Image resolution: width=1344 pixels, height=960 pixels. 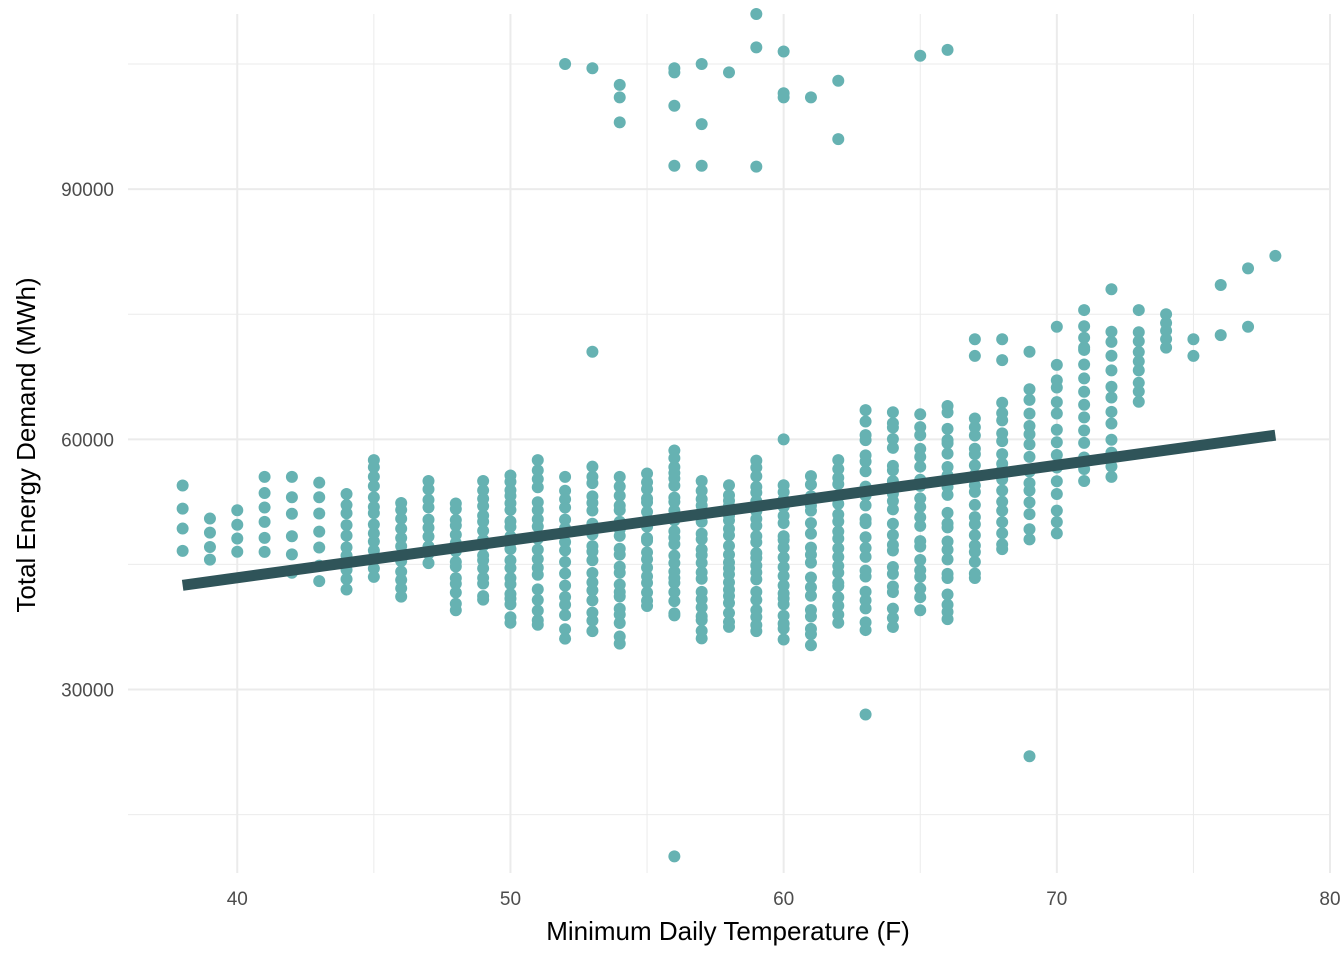 I want to click on x-tick-label: 60, so click(x=783, y=899).